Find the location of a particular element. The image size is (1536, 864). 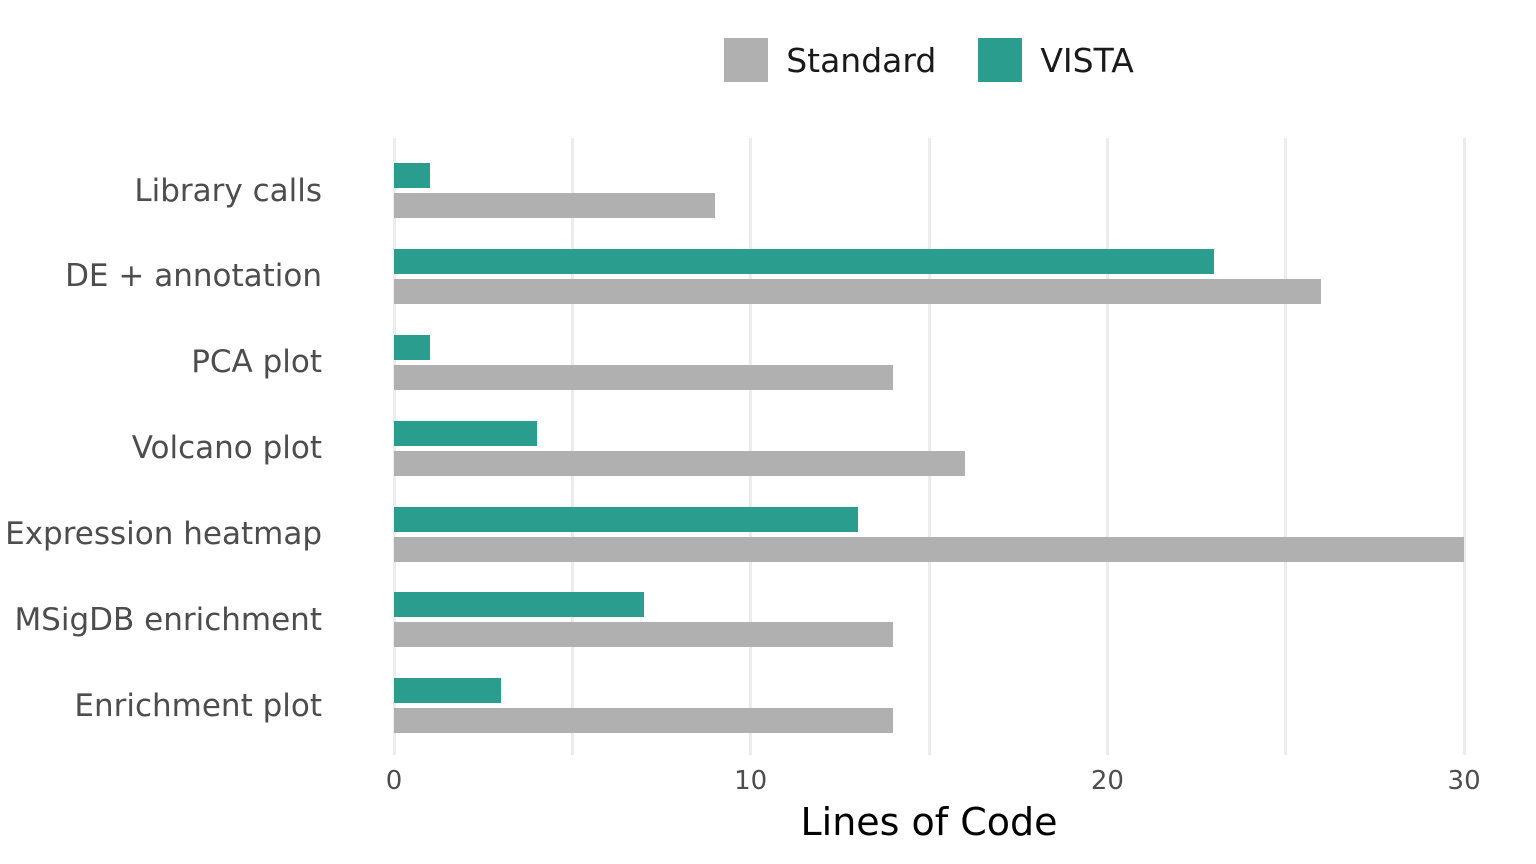

y-axis-label-1: DE + annotation is located at coordinates (193, 276).